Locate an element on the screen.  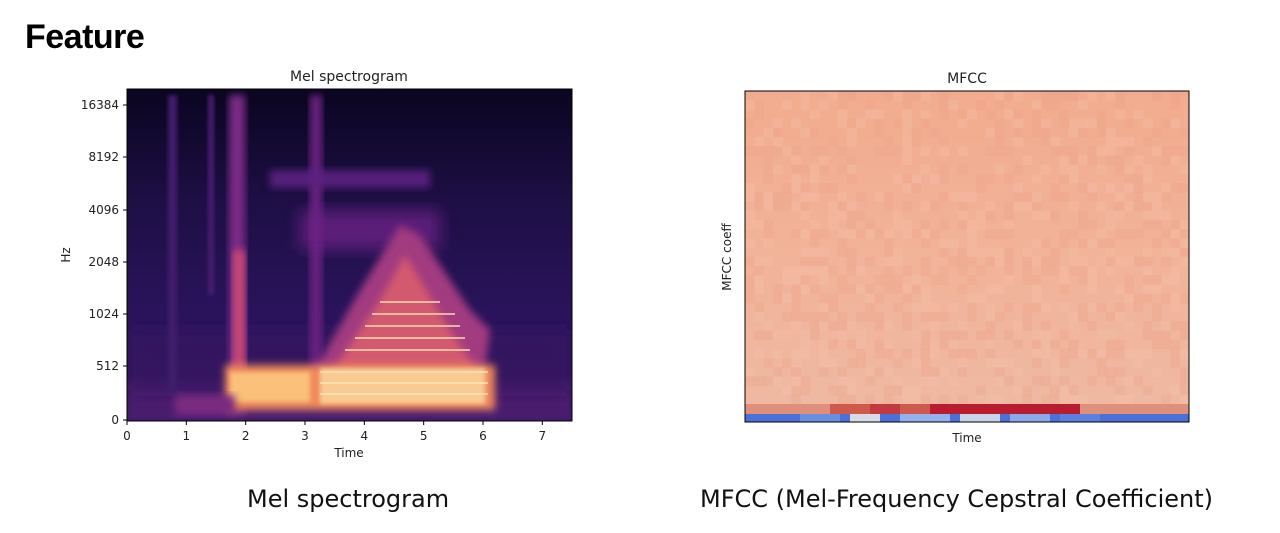
mfcc-x-axis-label: Time is located at coordinates (966, 438).